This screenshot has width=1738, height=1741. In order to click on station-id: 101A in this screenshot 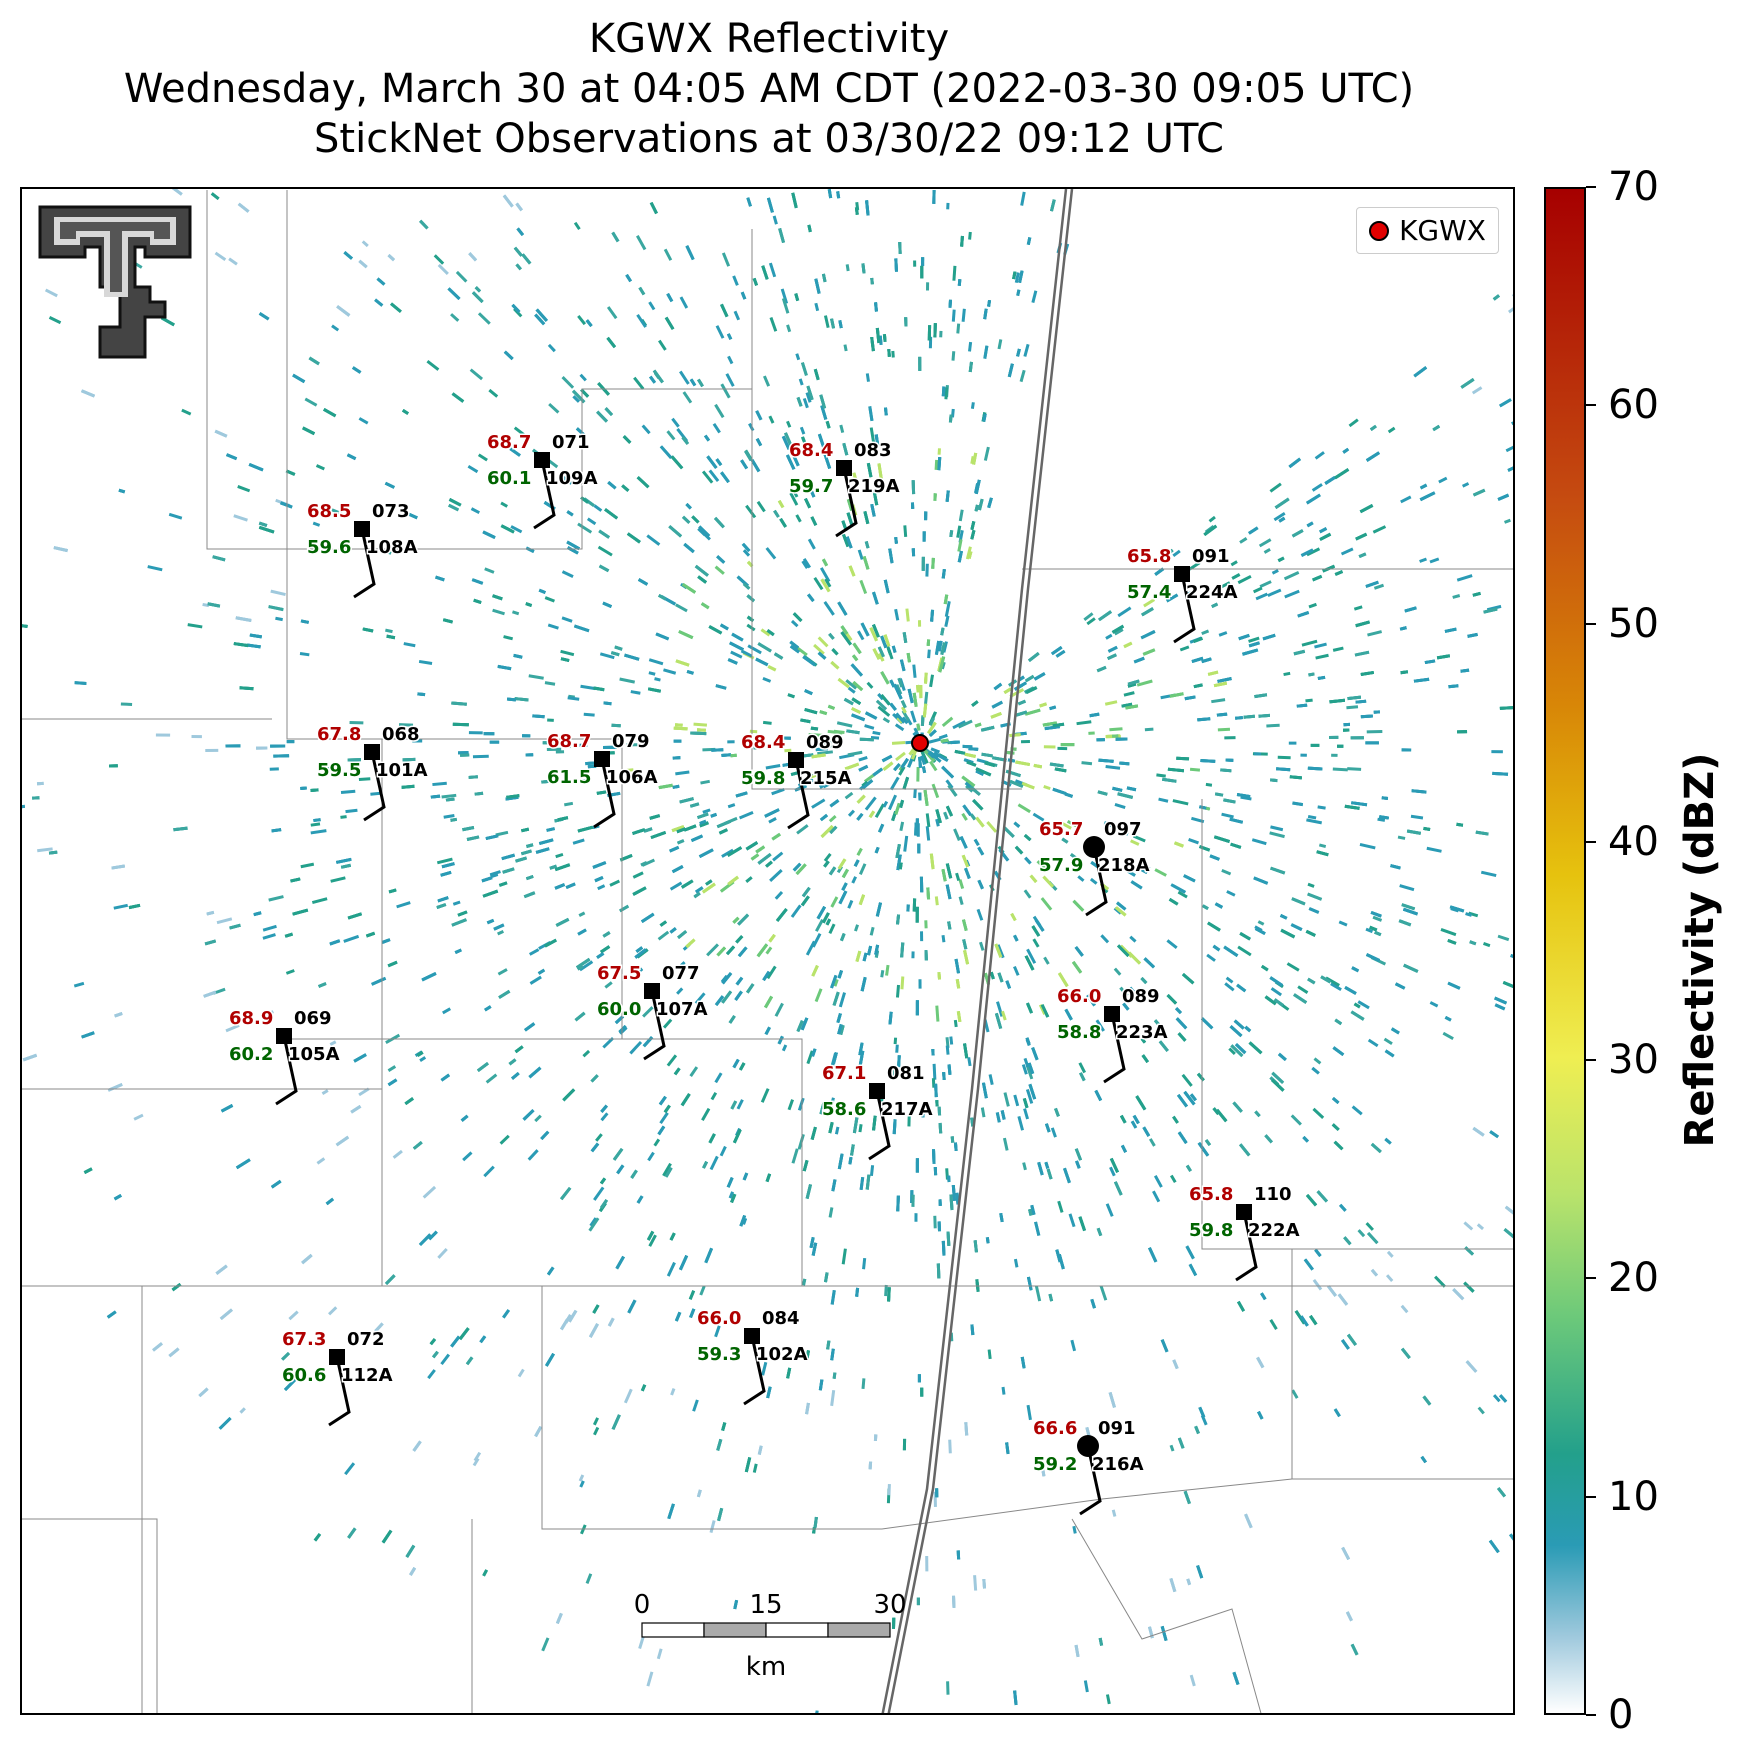, I will do `click(402, 770)`.